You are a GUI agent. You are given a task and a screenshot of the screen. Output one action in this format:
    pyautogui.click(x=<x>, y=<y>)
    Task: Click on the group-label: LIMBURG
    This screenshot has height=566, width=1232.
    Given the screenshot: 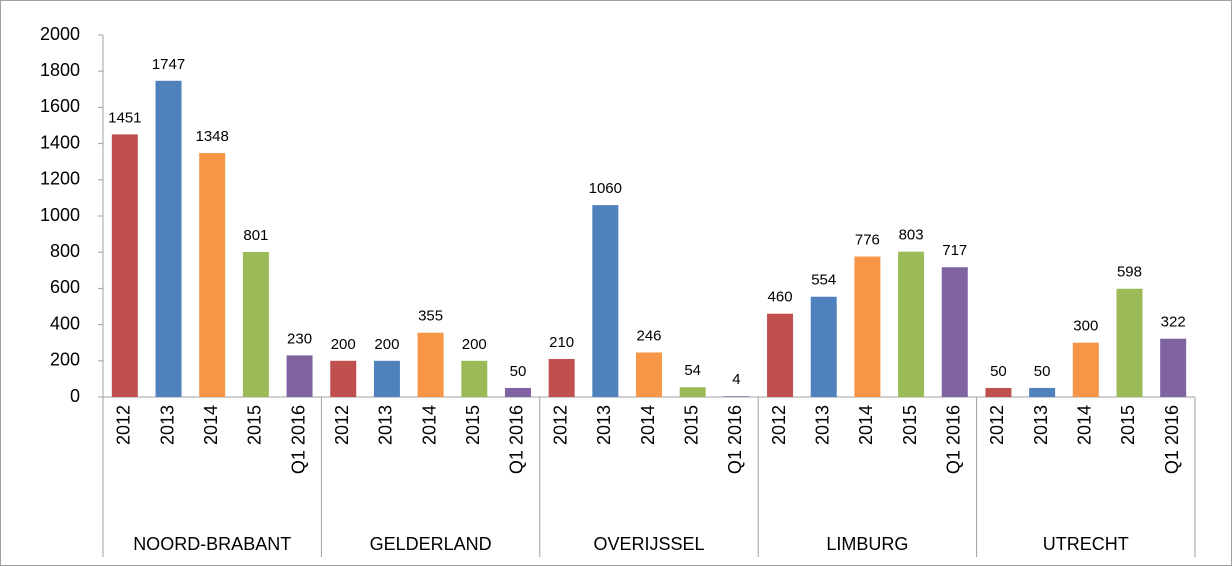 What is the action you would take?
    pyautogui.click(x=867, y=544)
    